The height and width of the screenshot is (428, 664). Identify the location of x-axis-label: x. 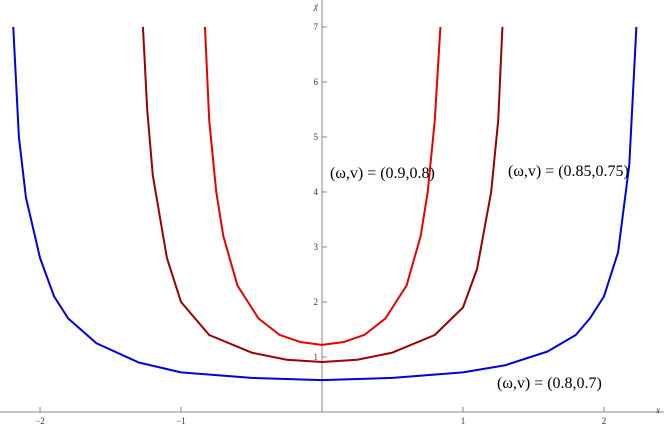
(657, 410).